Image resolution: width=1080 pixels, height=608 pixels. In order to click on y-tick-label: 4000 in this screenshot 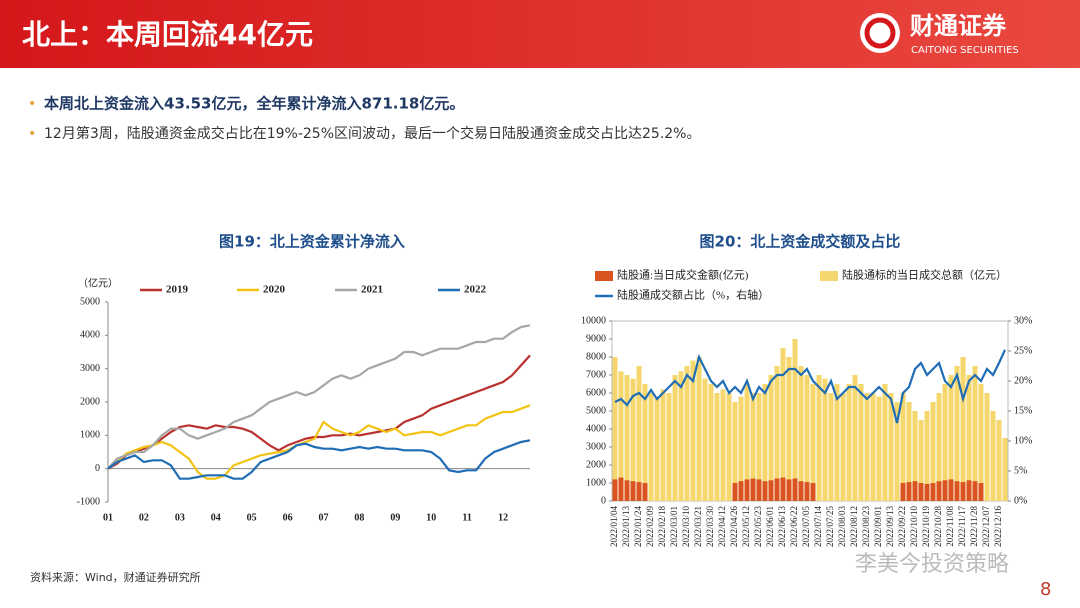, I will do `click(90, 335)`.